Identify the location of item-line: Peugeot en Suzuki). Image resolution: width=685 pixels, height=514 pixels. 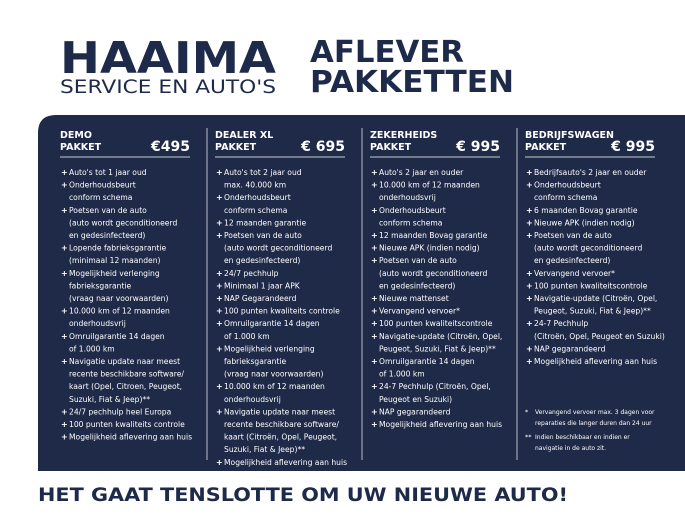
(415, 399).